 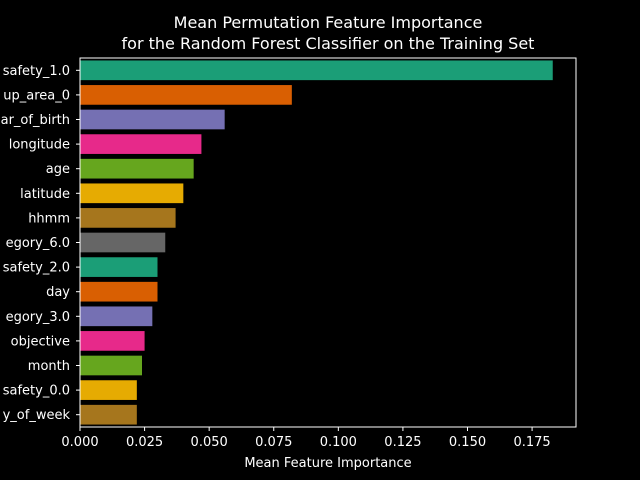 I want to click on x-tick-label: 0.075, so click(x=273, y=442).